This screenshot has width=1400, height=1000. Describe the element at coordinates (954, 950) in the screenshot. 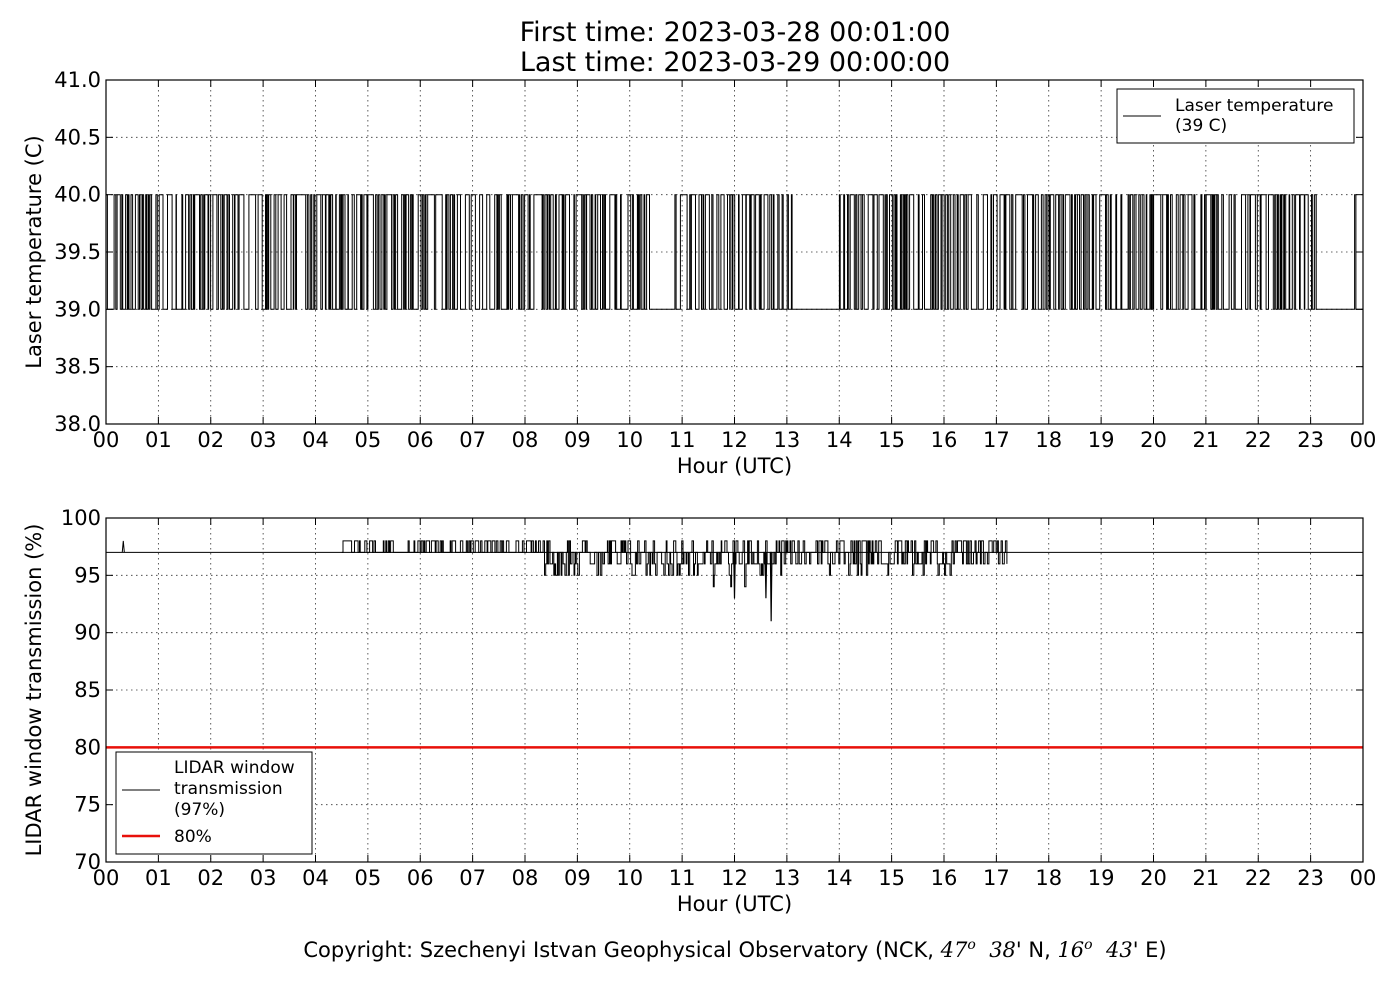

I see `latitude-degrees: 47` at that location.